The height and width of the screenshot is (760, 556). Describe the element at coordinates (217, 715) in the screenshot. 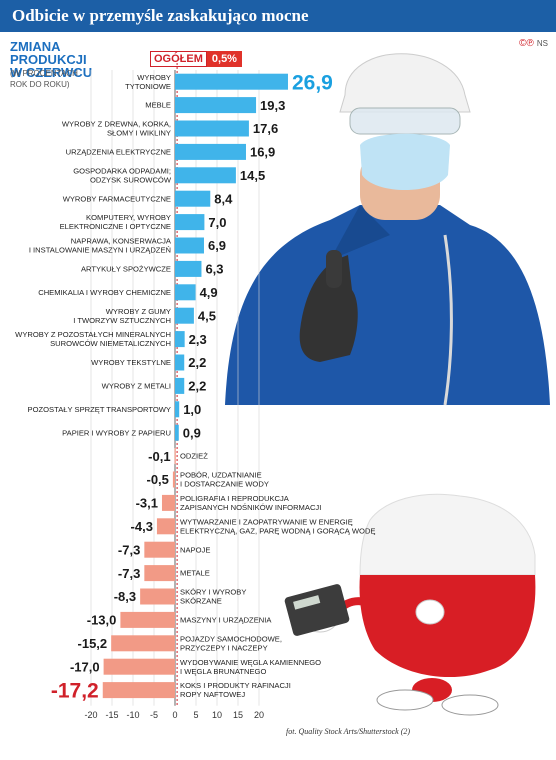

I see `x-tick-label: 10` at that location.